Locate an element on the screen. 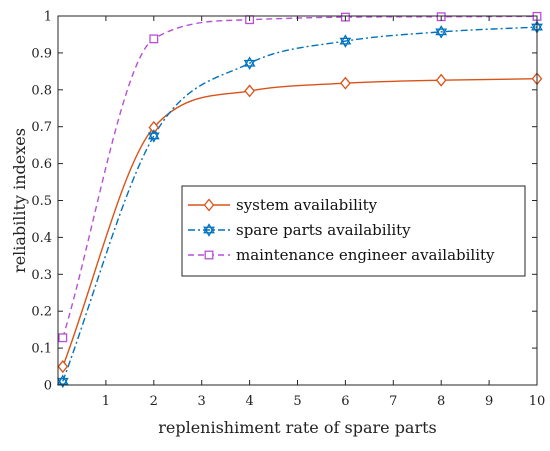  y-tick-label: 0.8 is located at coordinates (41, 90).